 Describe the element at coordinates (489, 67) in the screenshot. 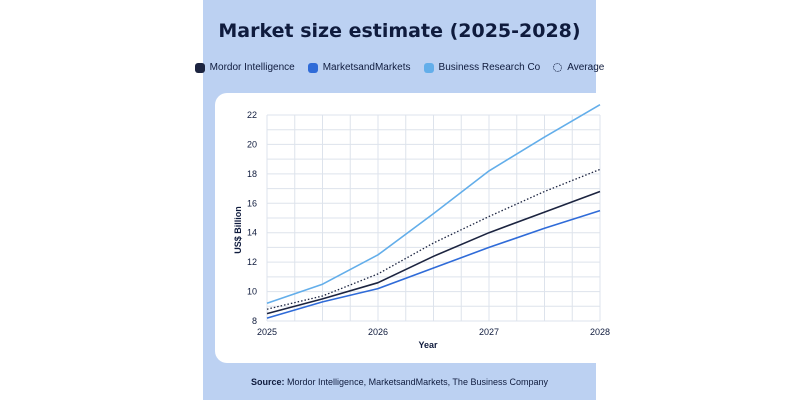

I see `legend-label-business-research: Business Research Co` at that location.